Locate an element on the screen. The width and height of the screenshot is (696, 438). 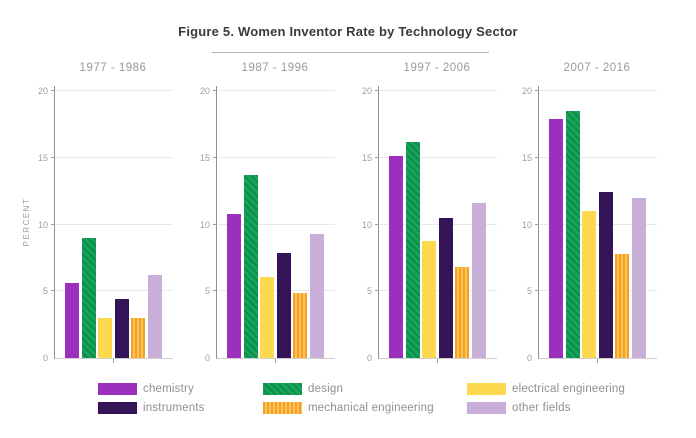
panel-title: 1977 - 1986 is located at coordinates (113, 68).